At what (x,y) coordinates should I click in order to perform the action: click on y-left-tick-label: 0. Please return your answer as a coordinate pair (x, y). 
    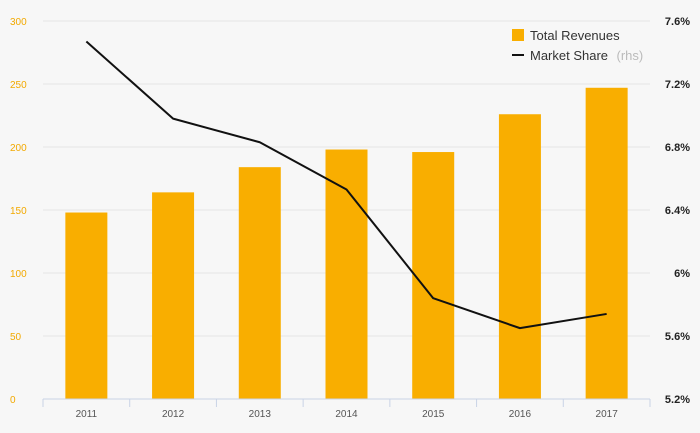
    Looking at the image, I should click on (13, 400).